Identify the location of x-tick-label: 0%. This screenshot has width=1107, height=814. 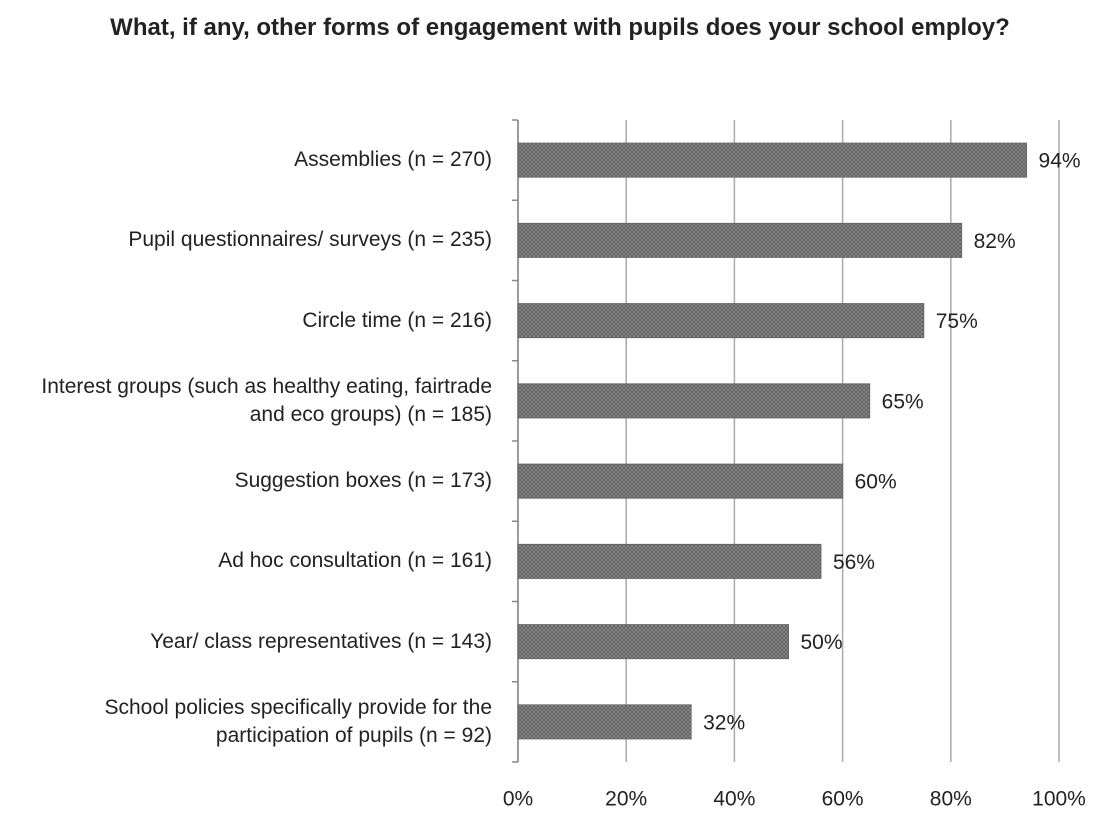
(518, 799).